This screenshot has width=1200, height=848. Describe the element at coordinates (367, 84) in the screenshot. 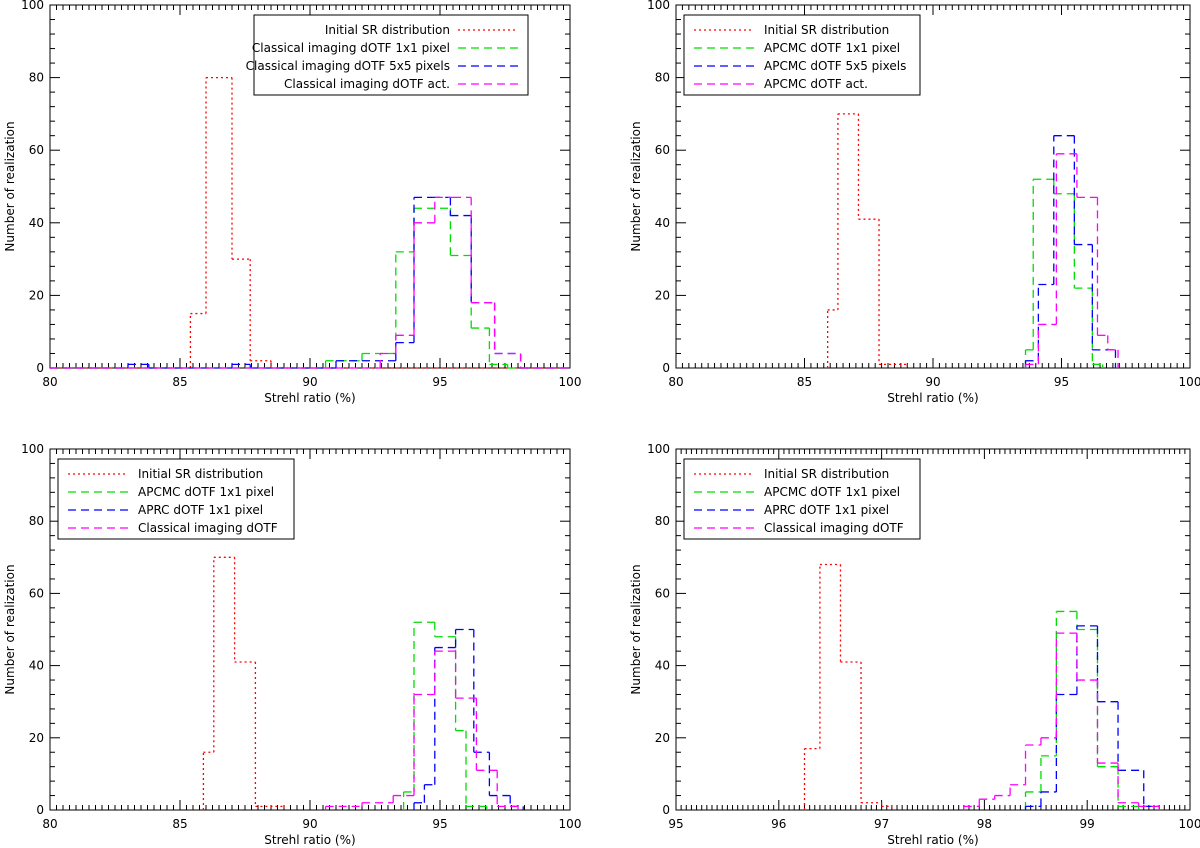

I see `legend-label: Classical imaging dOTF act.` at that location.